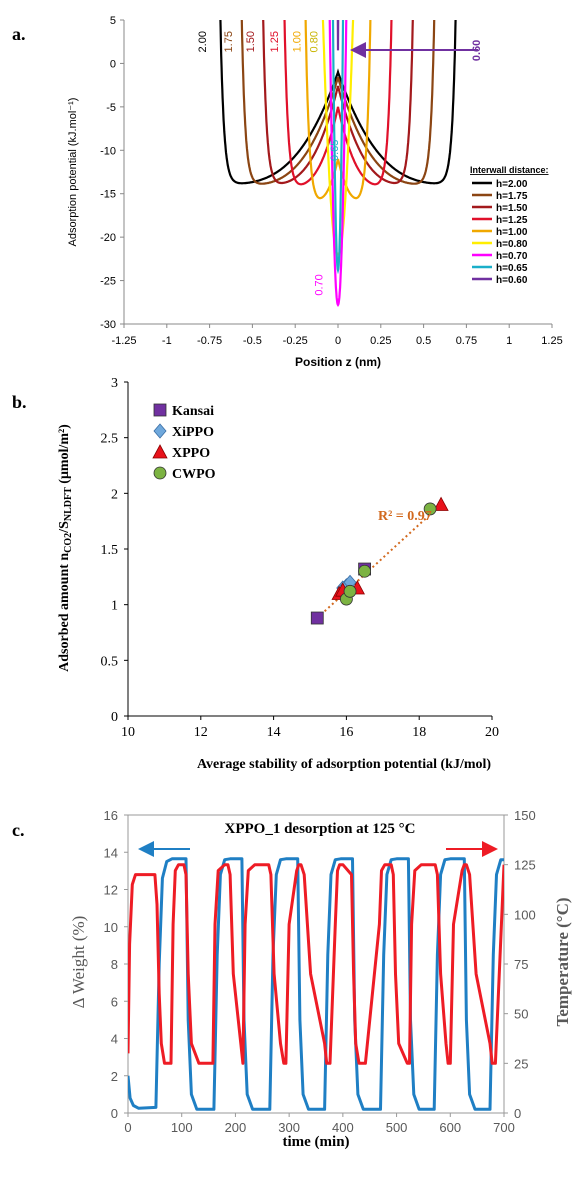  Describe the element at coordinates (380, 341) in the screenshot. I see `panel-a-x-tick-label: 0.25` at that location.